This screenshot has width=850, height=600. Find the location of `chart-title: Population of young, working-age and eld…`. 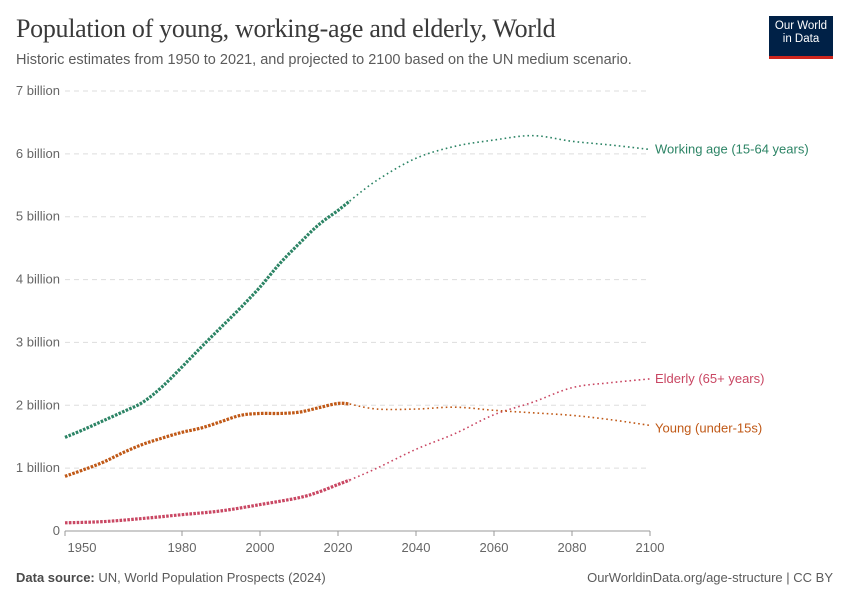

chart-title: Population of young, working-age and eld… is located at coordinates (286, 28).